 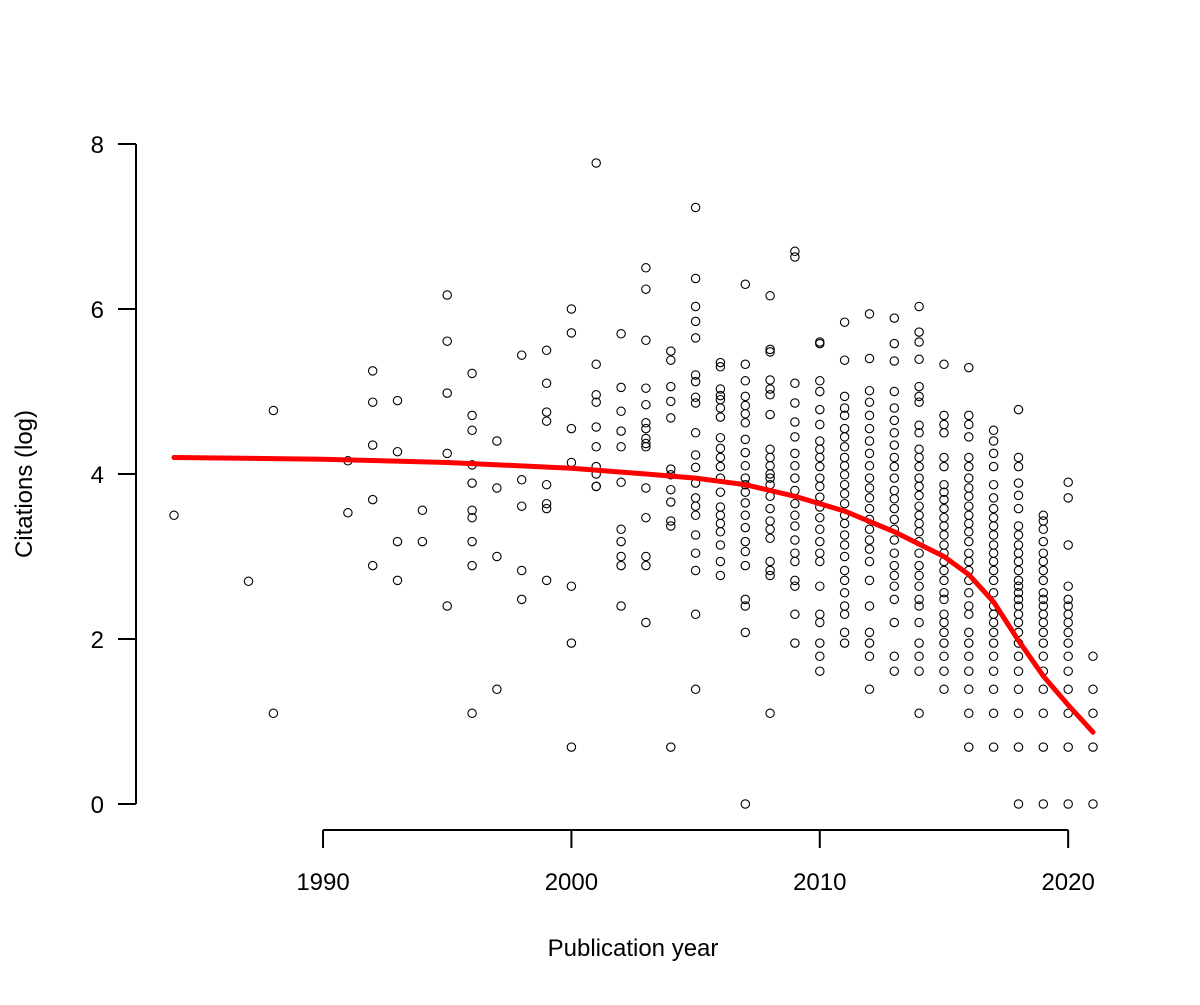 What do you see at coordinates (97, 805) in the screenshot?
I see `y-tick-label: 0` at bounding box center [97, 805].